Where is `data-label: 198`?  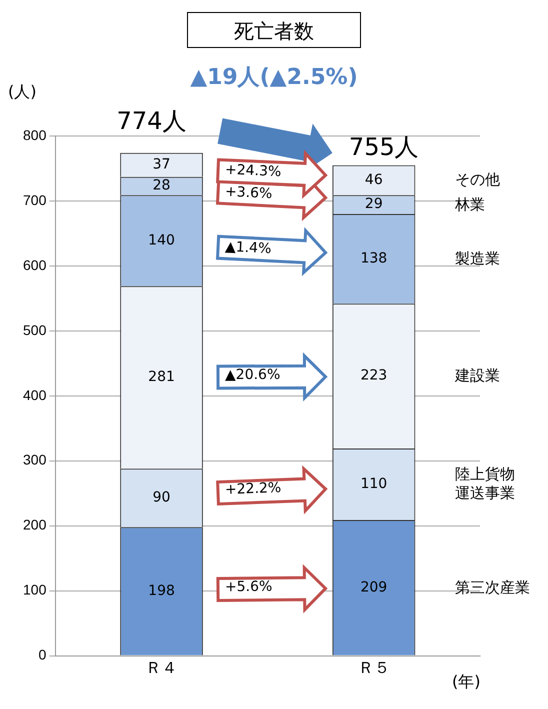 data-label: 198 is located at coordinates (161, 590).